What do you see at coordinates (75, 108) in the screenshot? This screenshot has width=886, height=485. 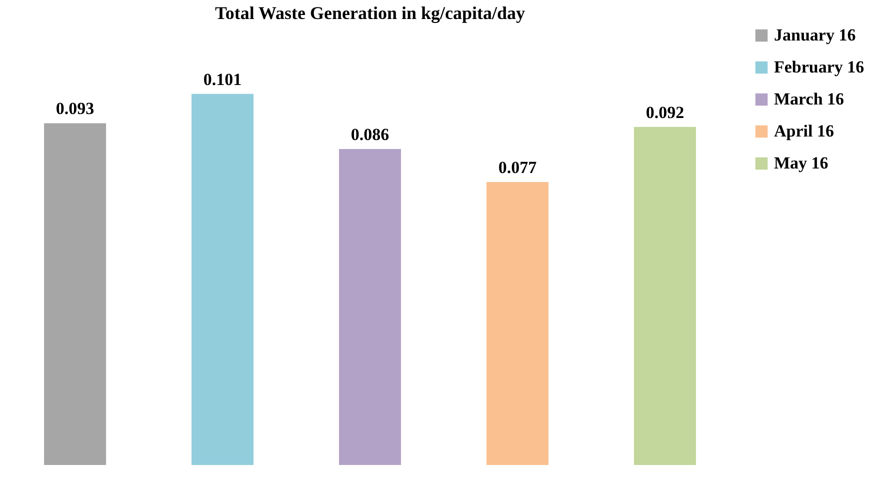 I see `data-label: 0.093` at bounding box center [75, 108].